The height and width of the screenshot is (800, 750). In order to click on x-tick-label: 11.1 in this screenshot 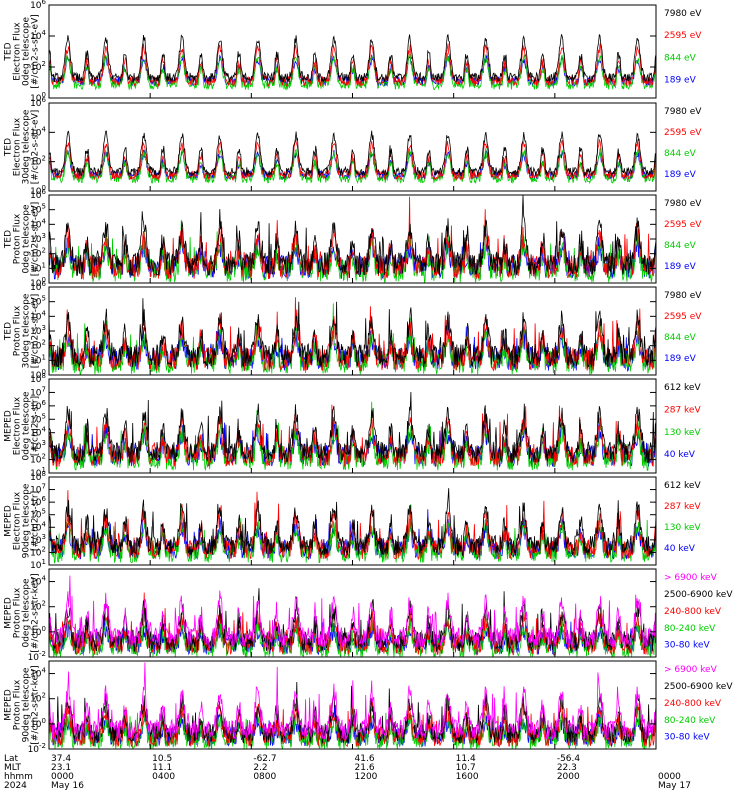, I will do `click(162, 768)`.